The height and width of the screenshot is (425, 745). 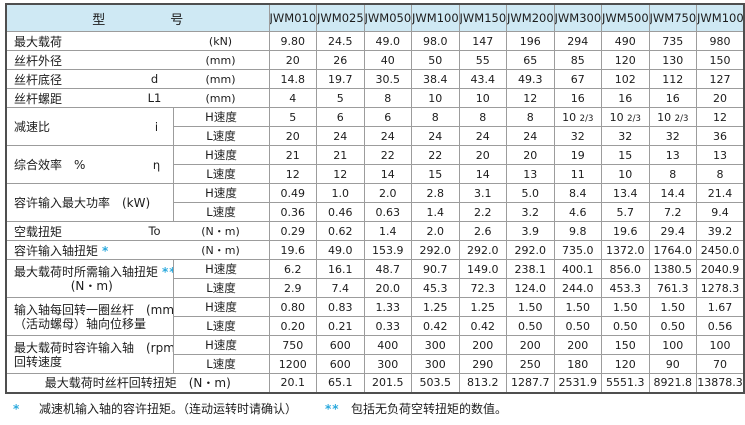 I want to click on column-header: JWM050, so click(x=388, y=17).